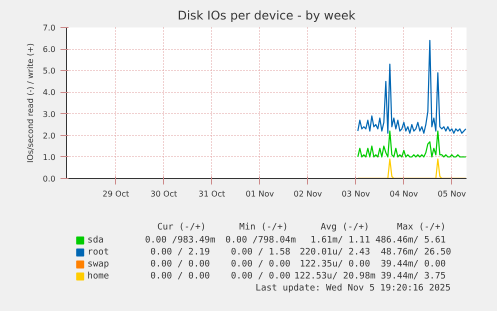  I want to click on y-tick-label: 5.0, so click(49, 71).